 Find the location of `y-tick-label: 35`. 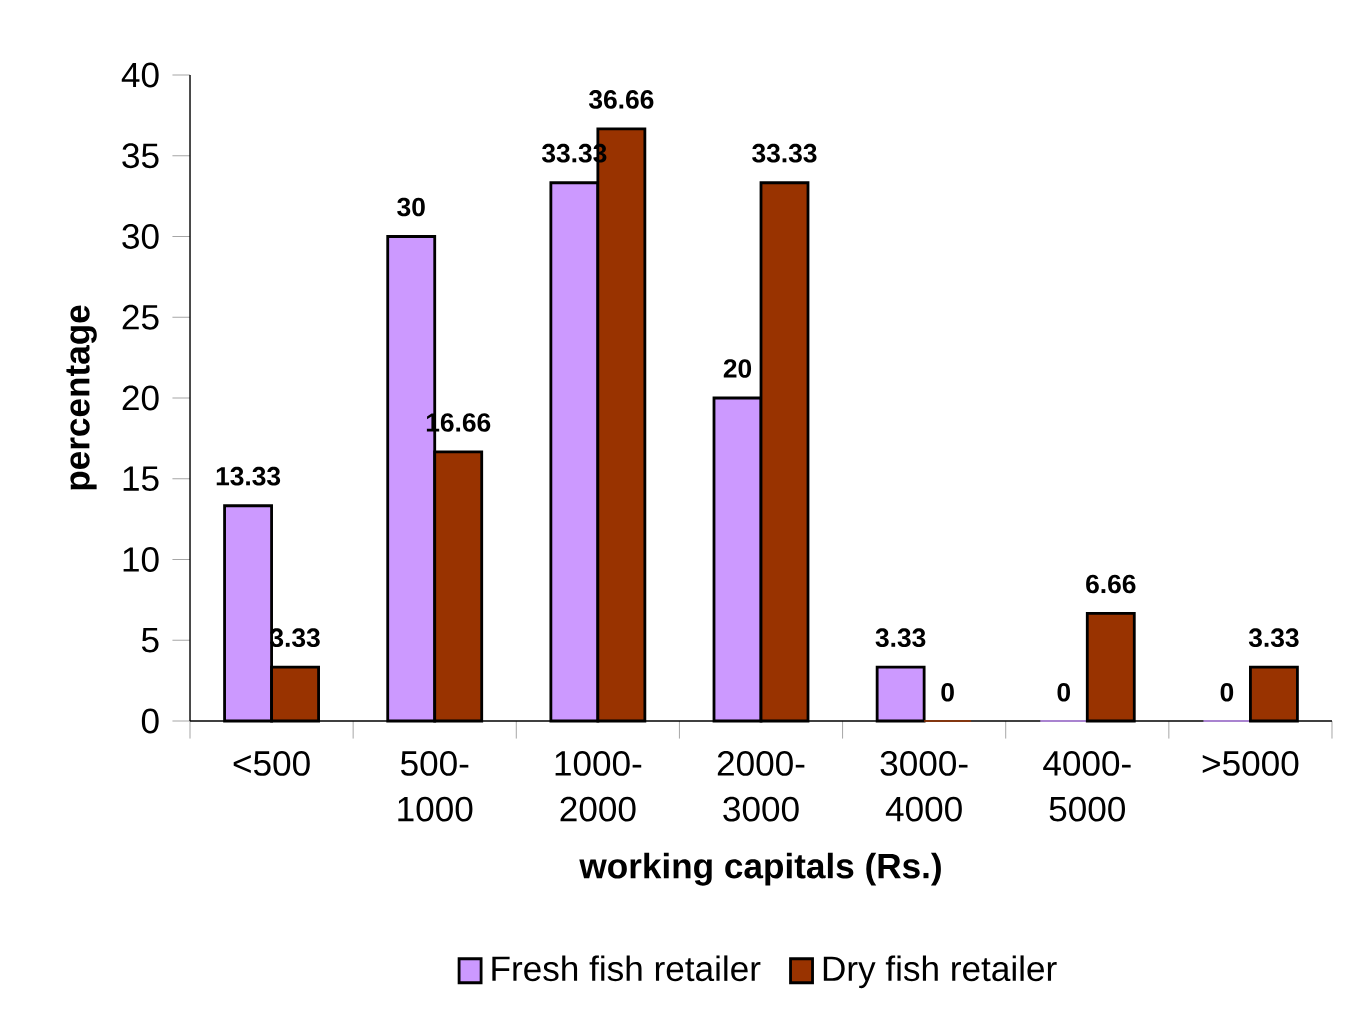

y-tick-label: 35 is located at coordinates (140, 156).